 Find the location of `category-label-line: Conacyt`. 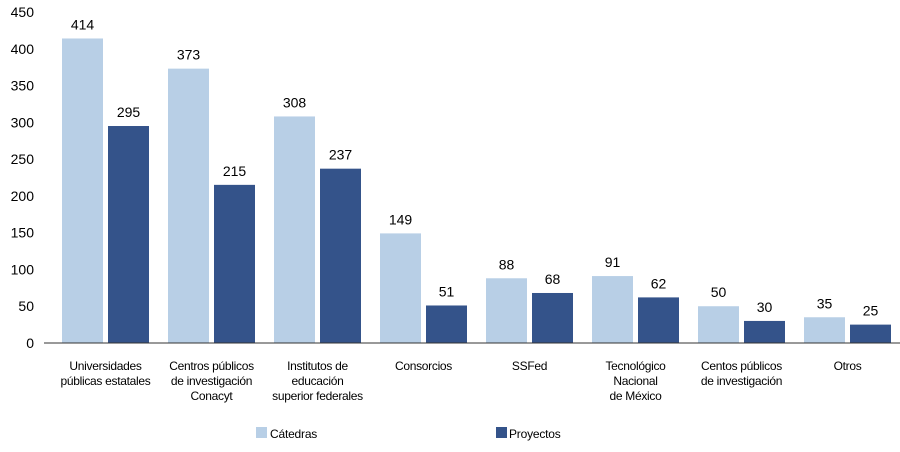

category-label-line: Conacyt is located at coordinates (212, 396).